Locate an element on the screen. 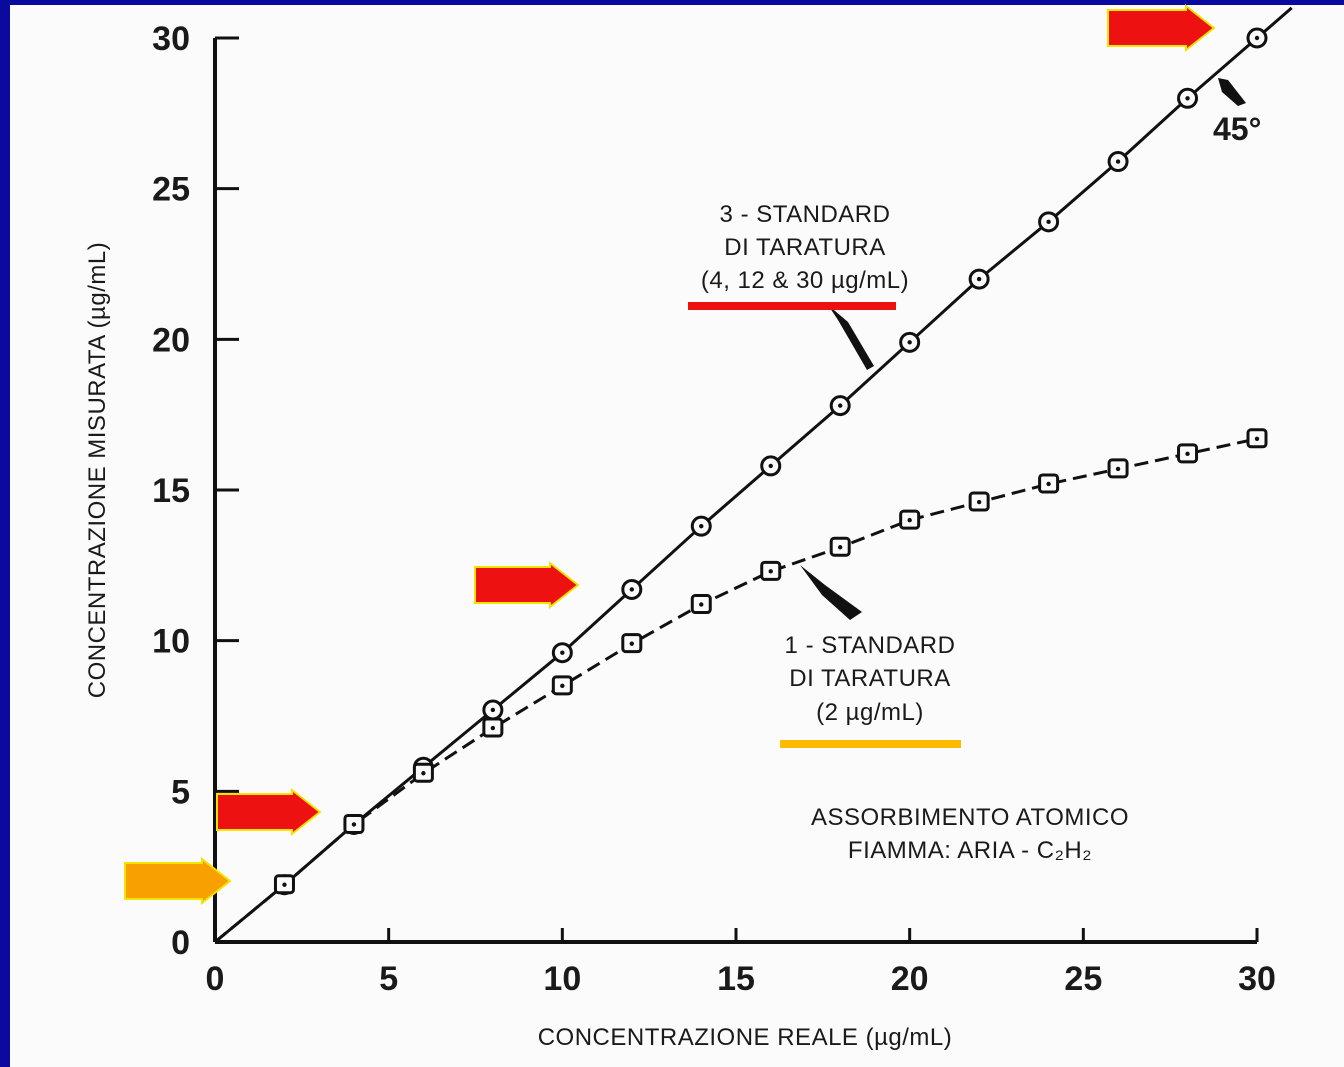  y-tick-label: 30 is located at coordinates (171, 39).